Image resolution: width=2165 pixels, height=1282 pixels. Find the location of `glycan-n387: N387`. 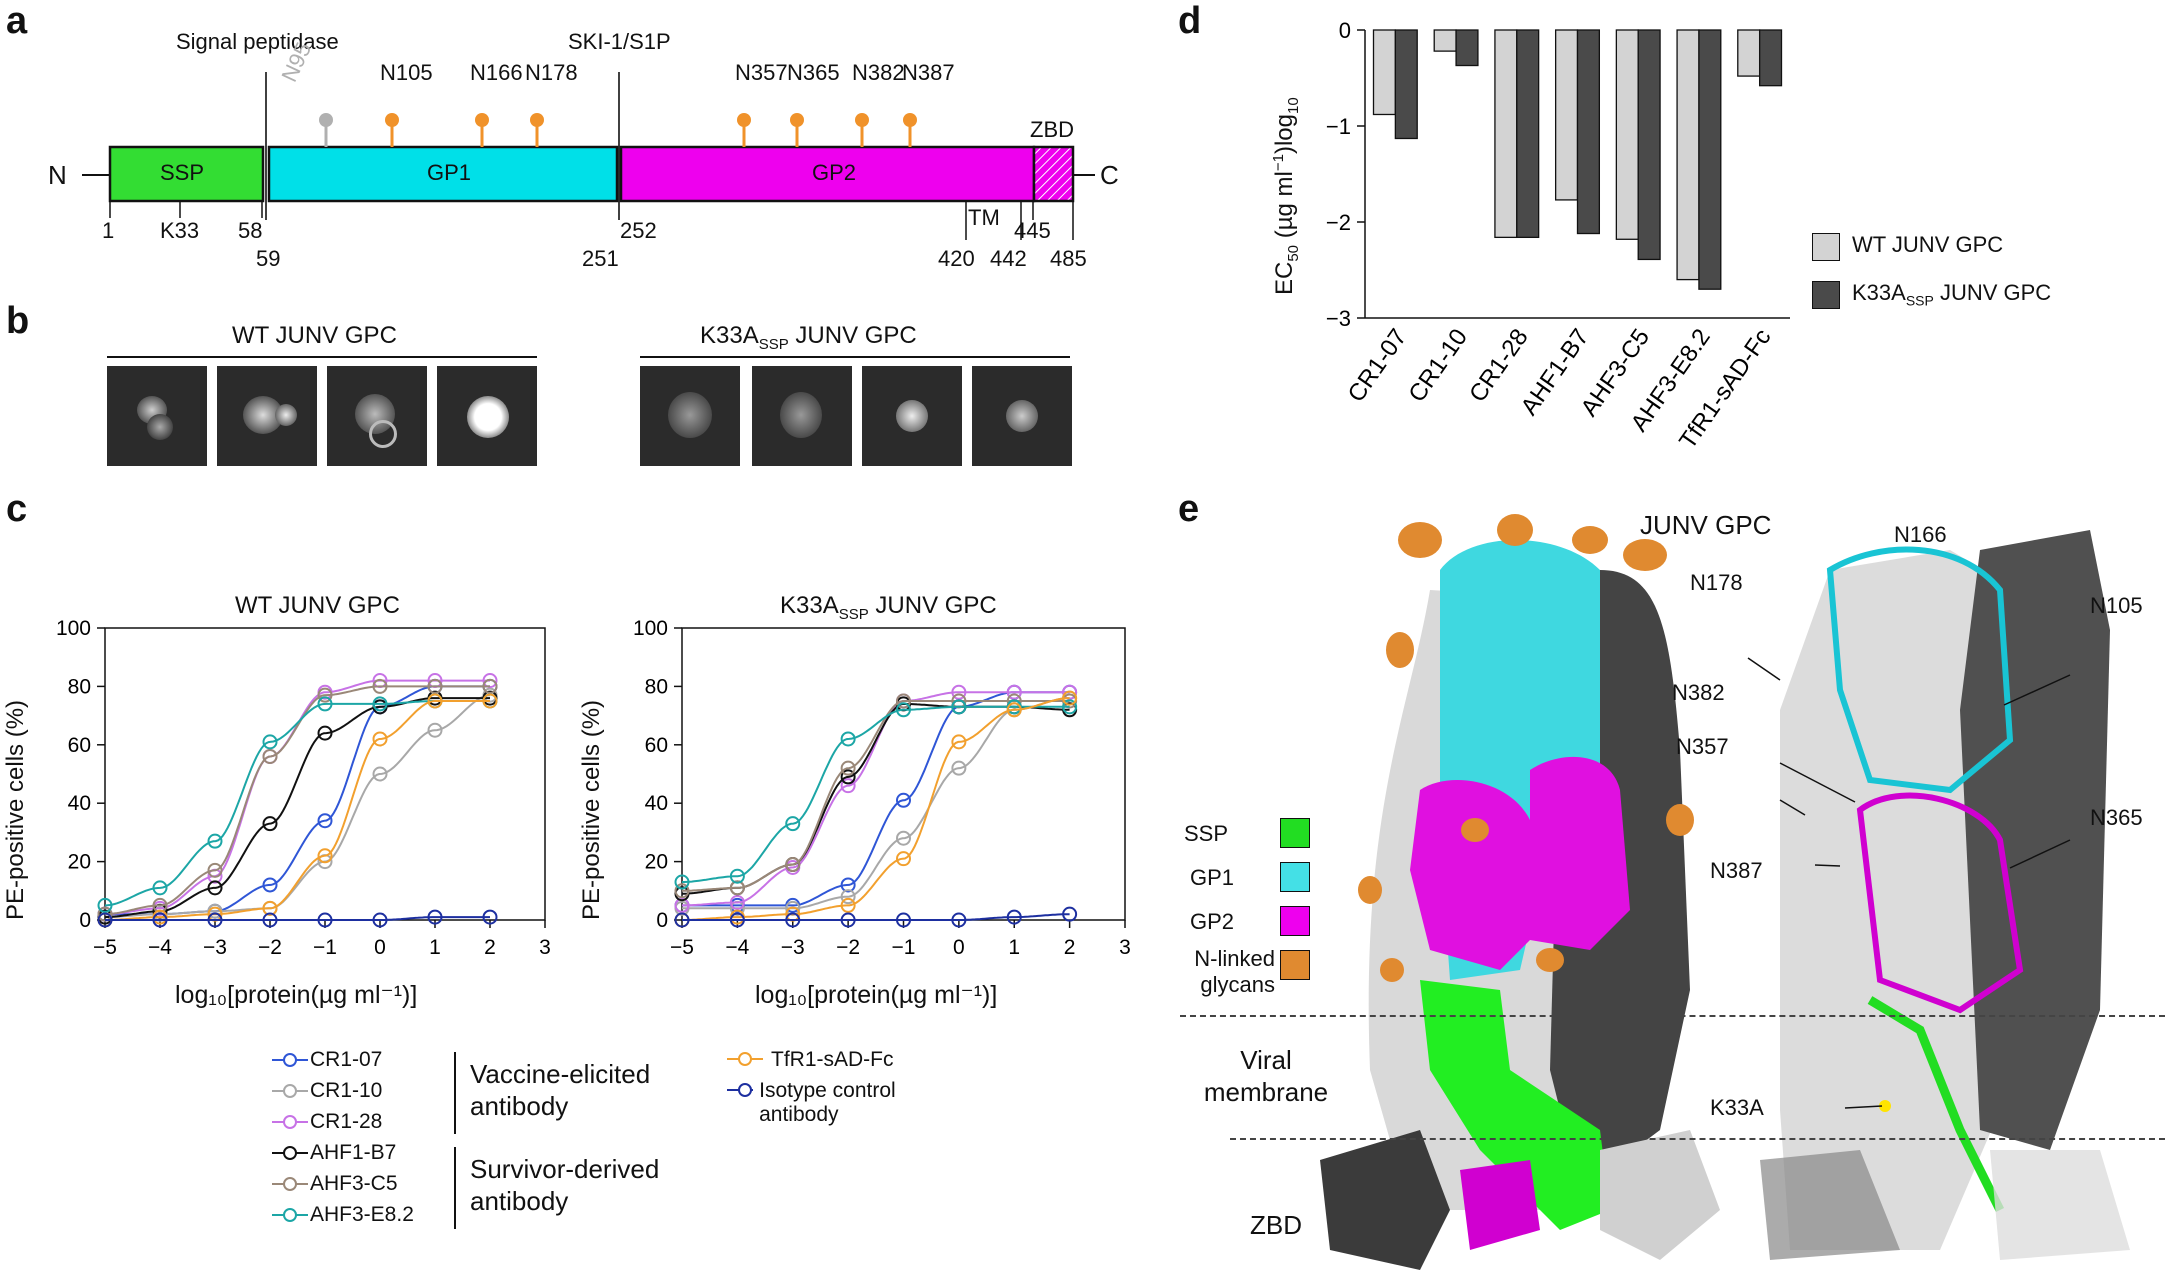

glycan-n387: N387 is located at coordinates (928, 72).